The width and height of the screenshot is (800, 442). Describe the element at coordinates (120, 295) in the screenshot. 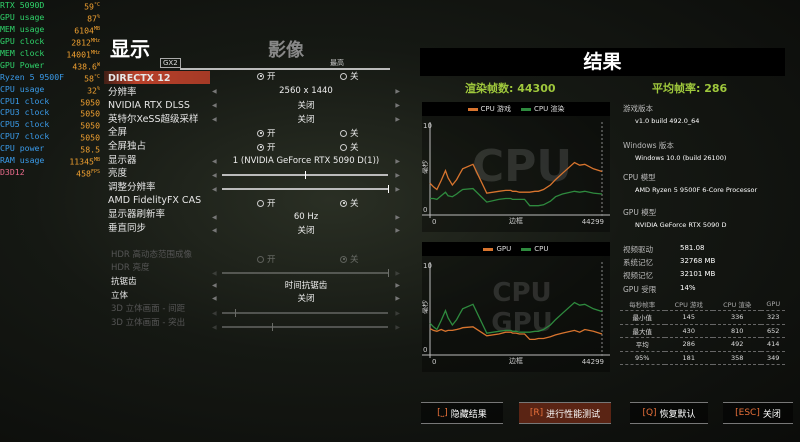

I see `setting-label: 立体` at that location.